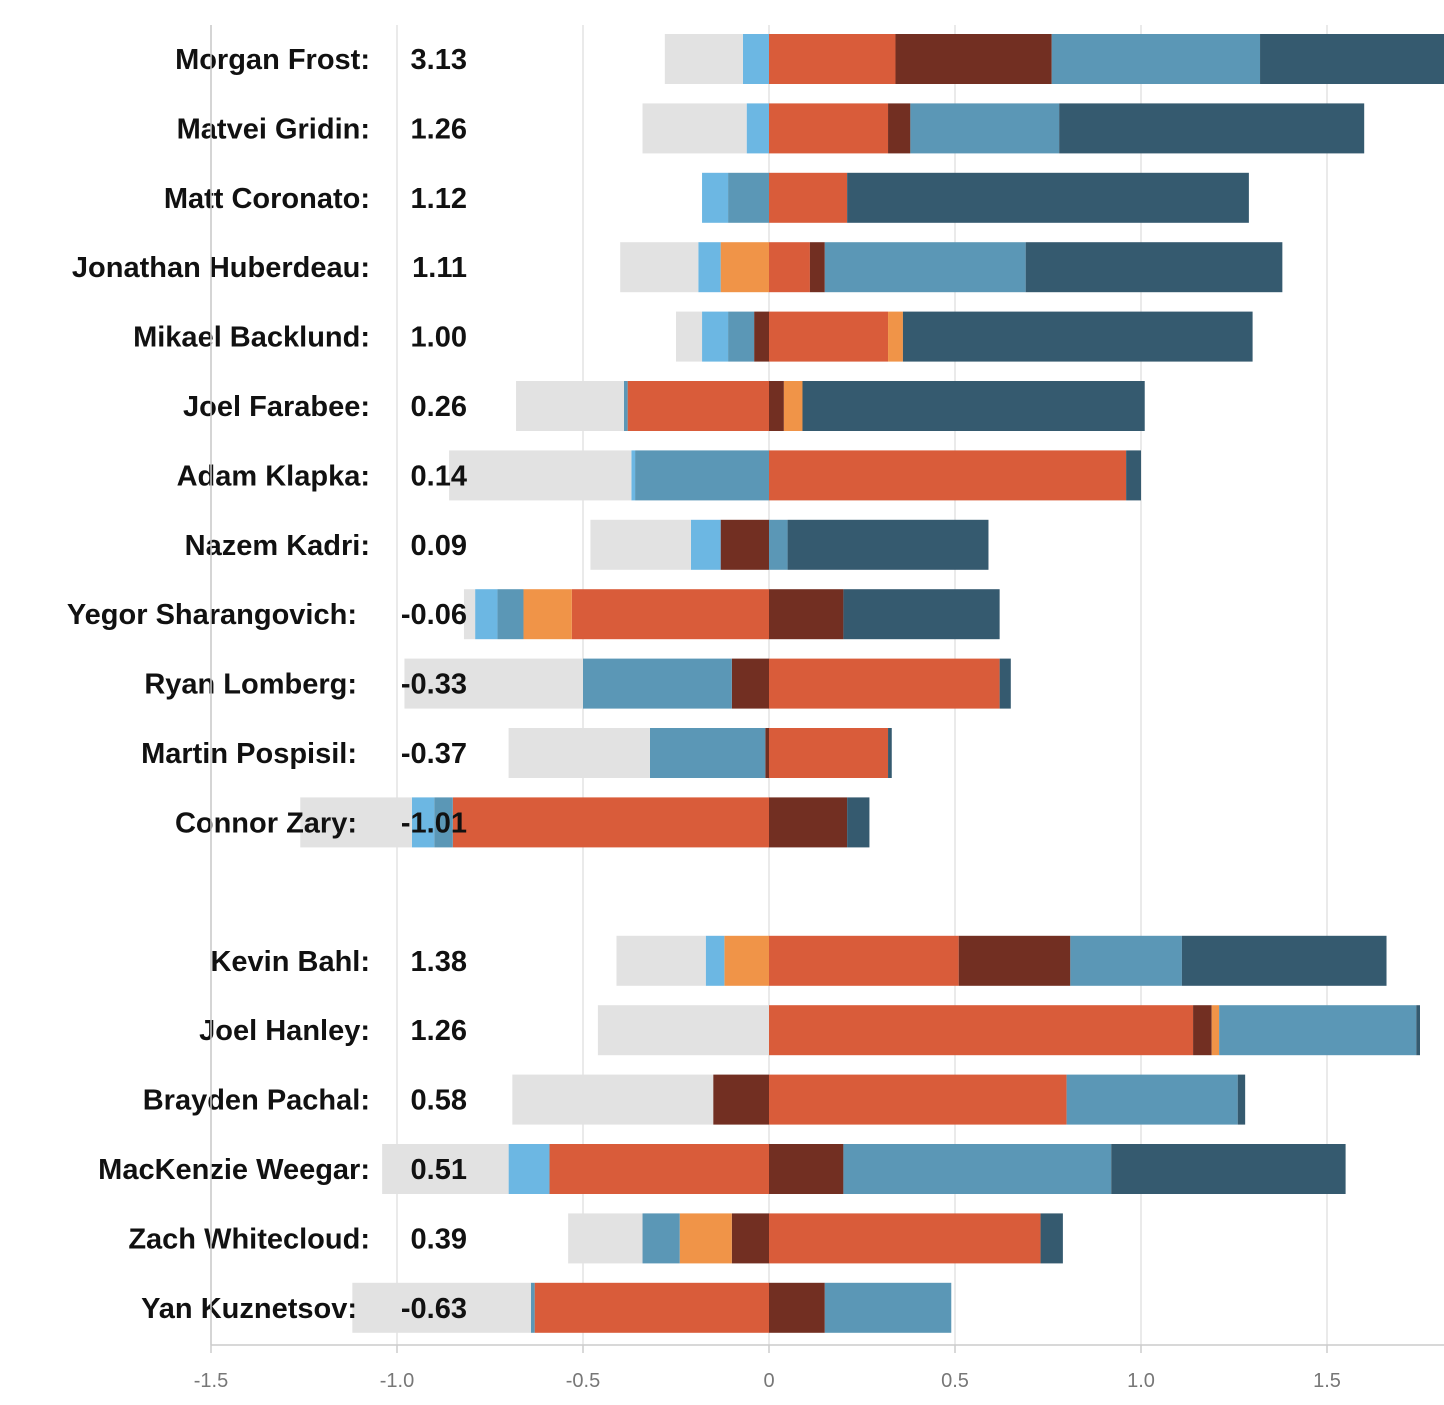 The height and width of the screenshot is (1405, 1444). What do you see at coordinates (434, 754) in the screenshot?
I see `player-total: -0.37` at bounding box center [434, 754].